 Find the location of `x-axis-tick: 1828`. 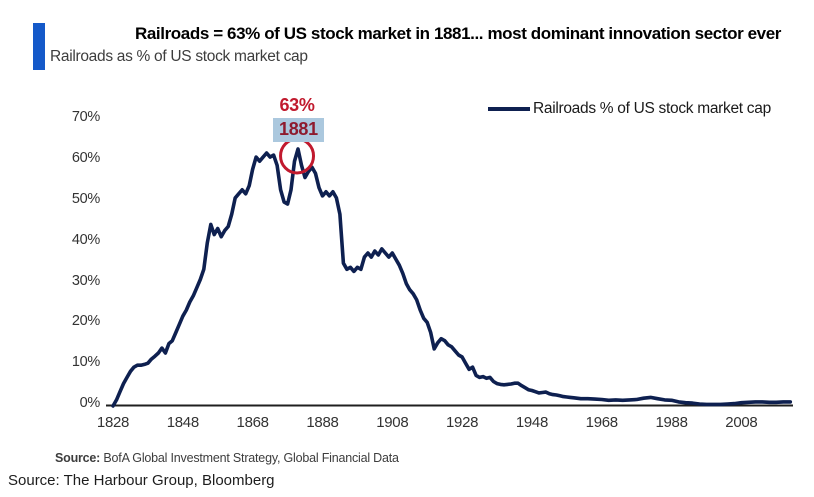

x-axis-tick: 1828 is located at coordinates (113, 422).